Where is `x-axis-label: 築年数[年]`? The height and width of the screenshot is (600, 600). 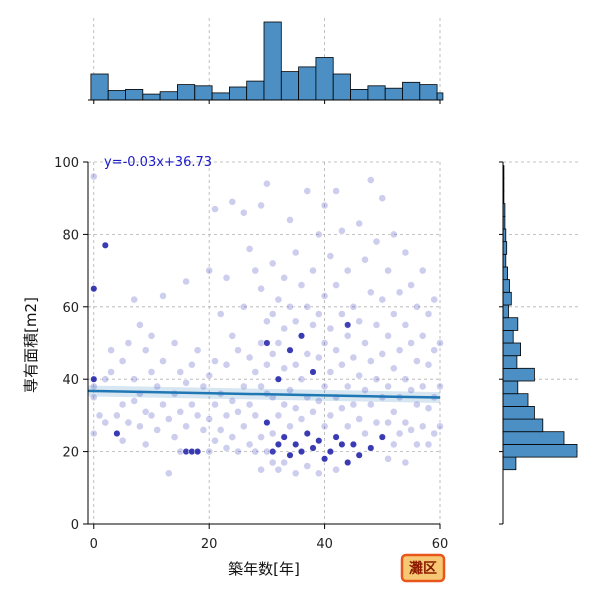
x-axis-label: 築年数[年] is located at coordinates (264, 569).